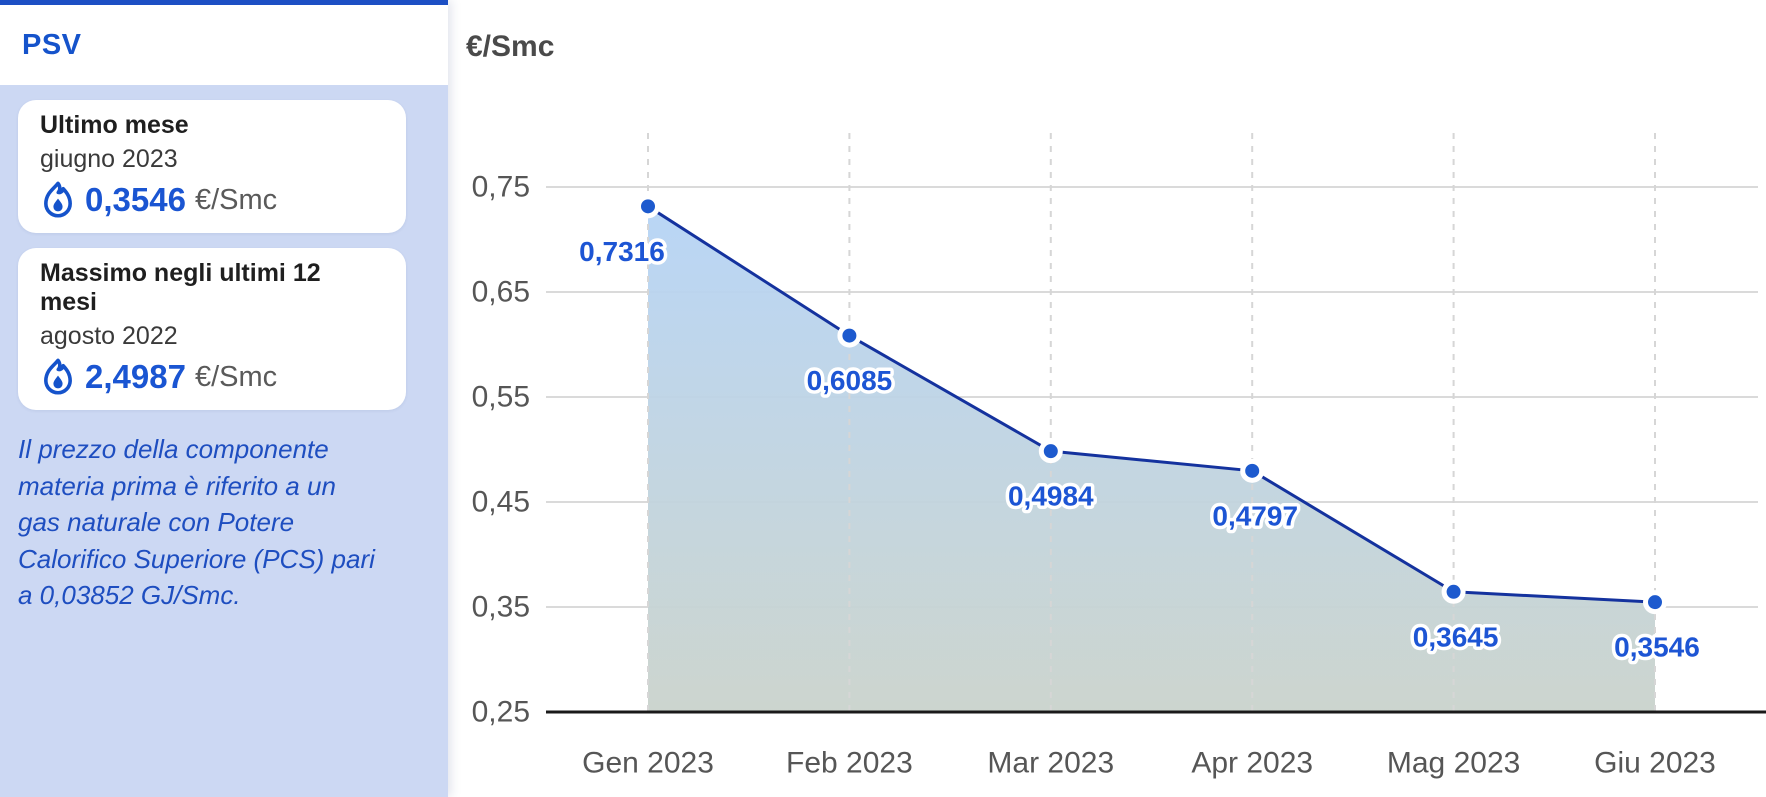 This screenshot has width=1766, height=797. I want to click on sidebar-header: PSV, so click(224, 42).